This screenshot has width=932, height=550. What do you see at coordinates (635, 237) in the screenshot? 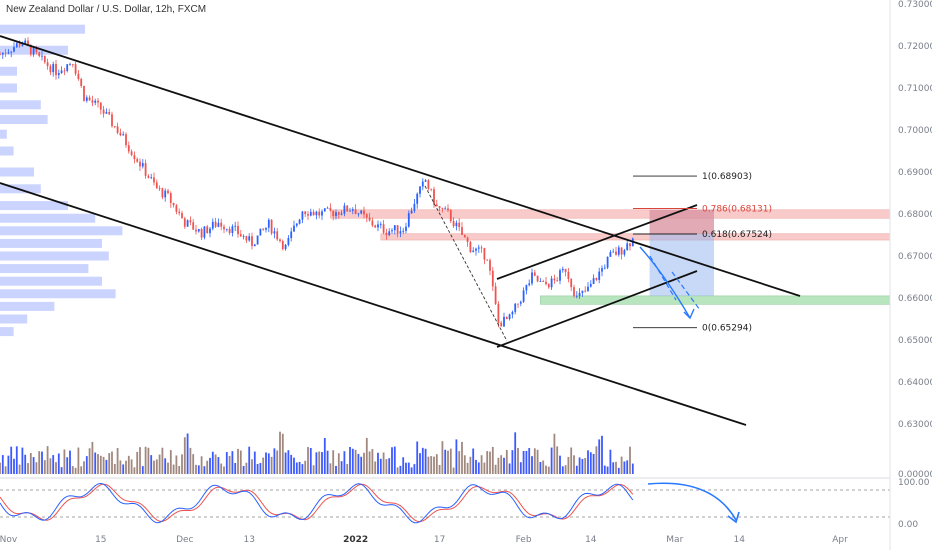
I see `fib-618-zone` at bounding box center [635, 237].